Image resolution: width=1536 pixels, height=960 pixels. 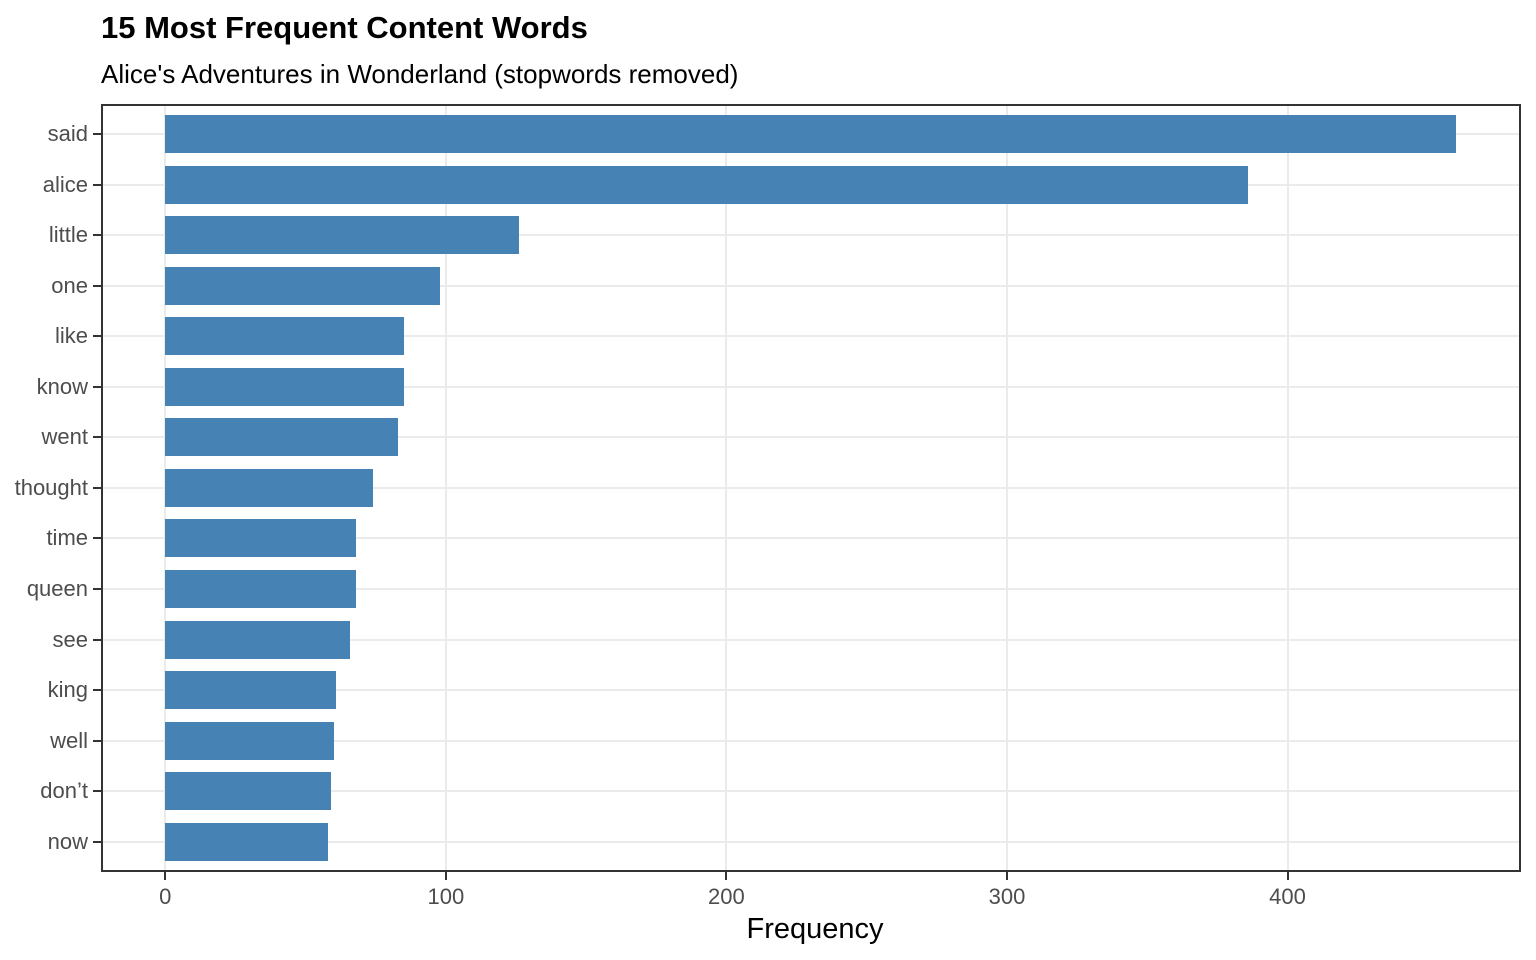 What do you see at coordinates (71, 336) in the screenshot?
I see `y-tick-label: like` at bounding box center [71, 336].